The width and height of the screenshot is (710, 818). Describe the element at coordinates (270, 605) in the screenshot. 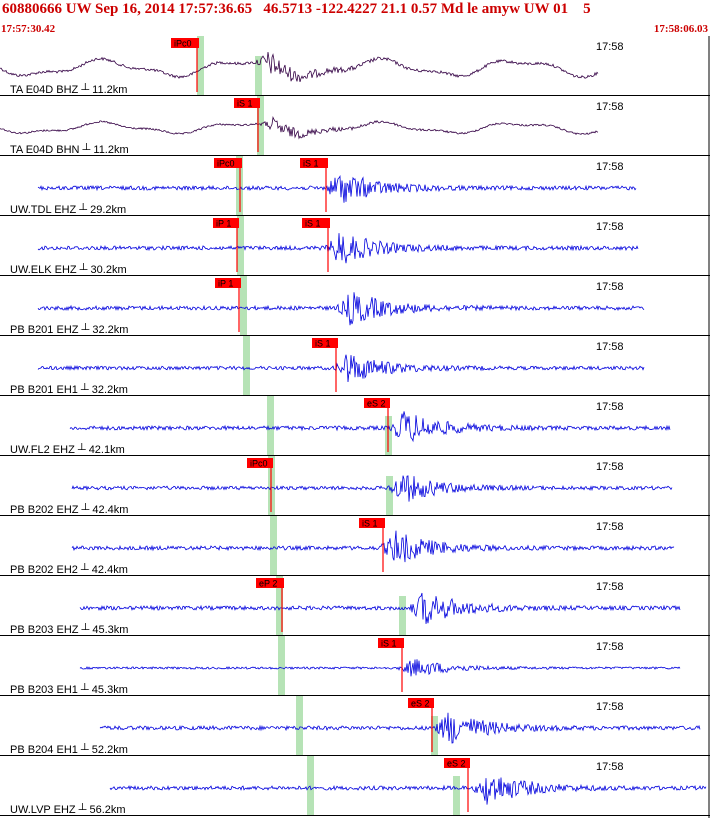

I see `phase-pick-flag: eP 2` at that location.